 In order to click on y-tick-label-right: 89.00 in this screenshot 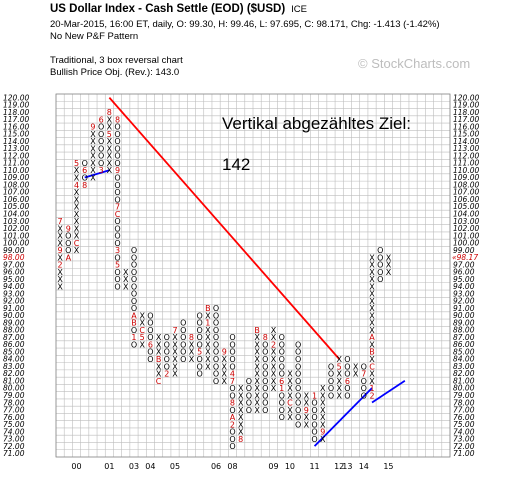, I will do `click(464, 322)`.